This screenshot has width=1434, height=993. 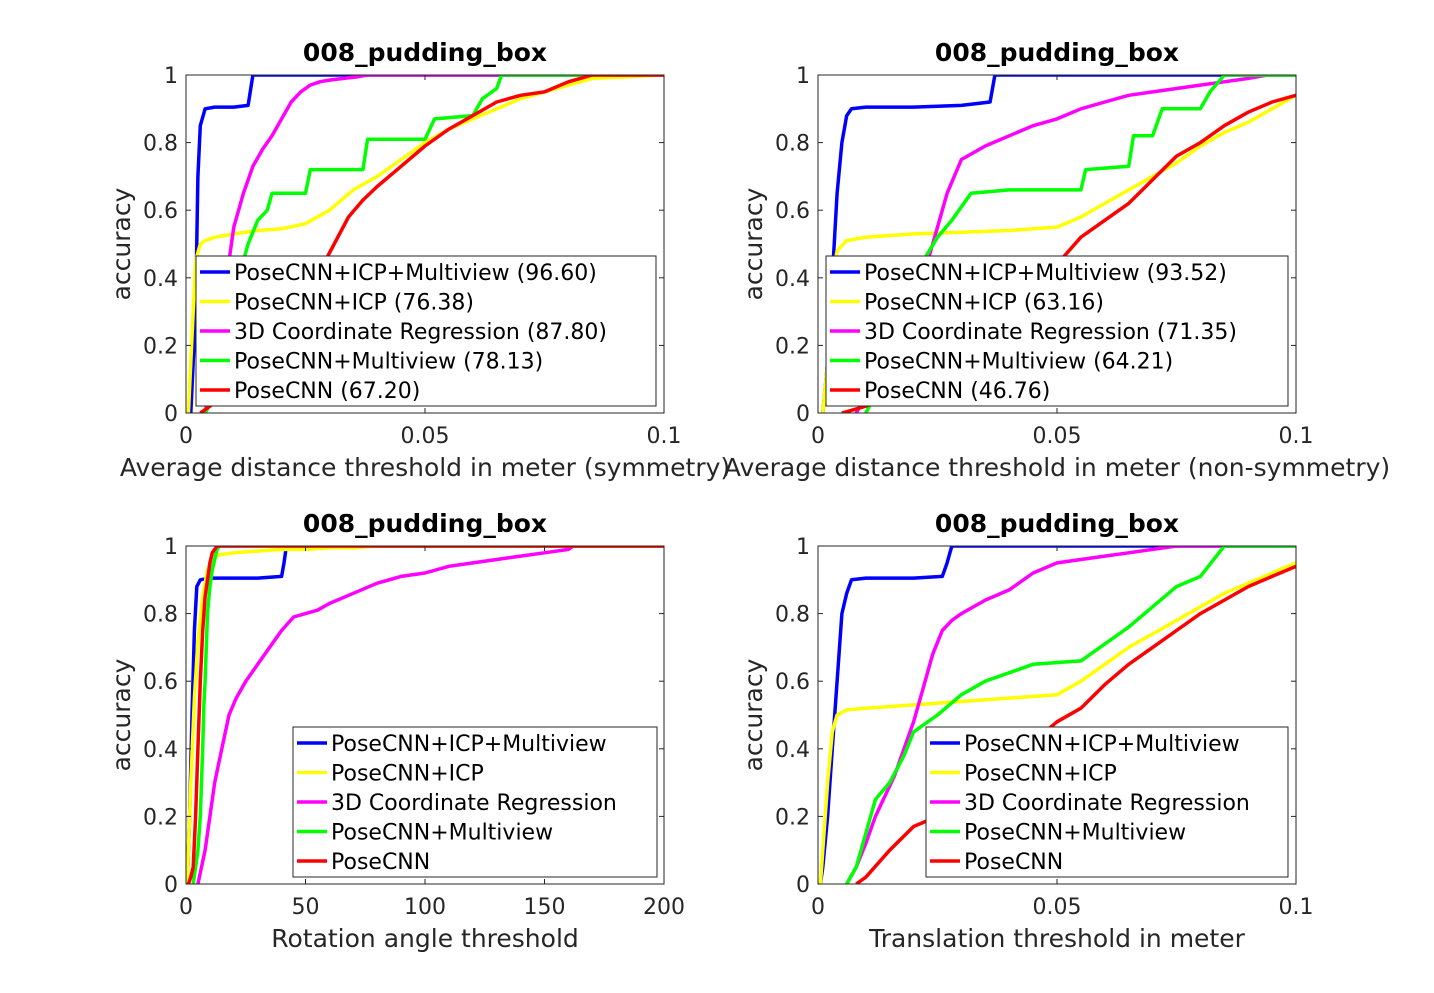 What do you see at coordinates (1050, 332) in the screenshot?
I see `legend-entry: 3D Coordinate Regression (71.35)` at bounding box center [1050, 332].